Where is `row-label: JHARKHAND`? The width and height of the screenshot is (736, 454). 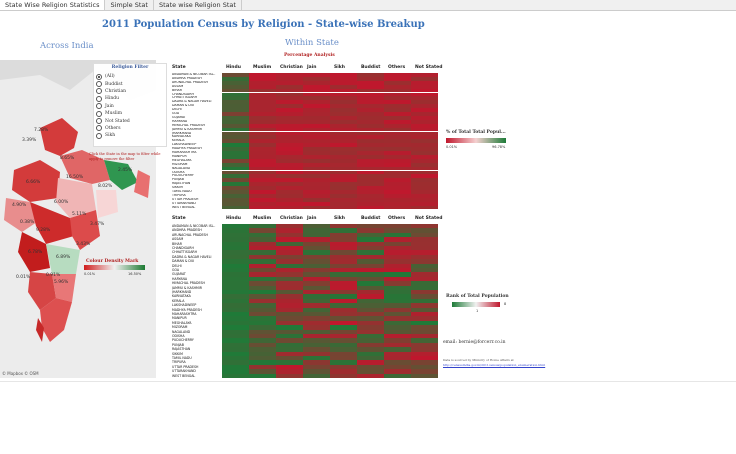
row-label: JHARKHAND is located at coordinates (182, 292).